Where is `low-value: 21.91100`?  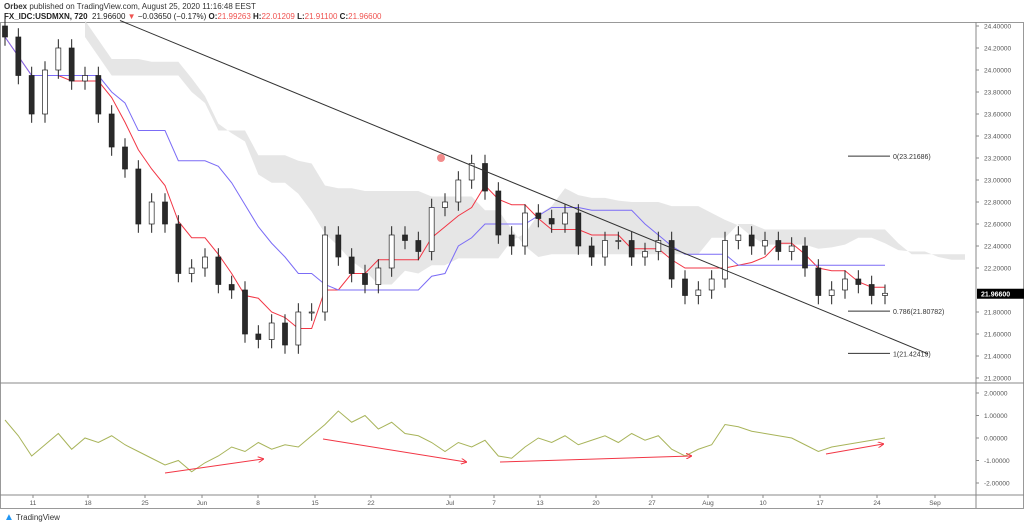 low-value: 21.91100 is located at coordinates (321, 16).